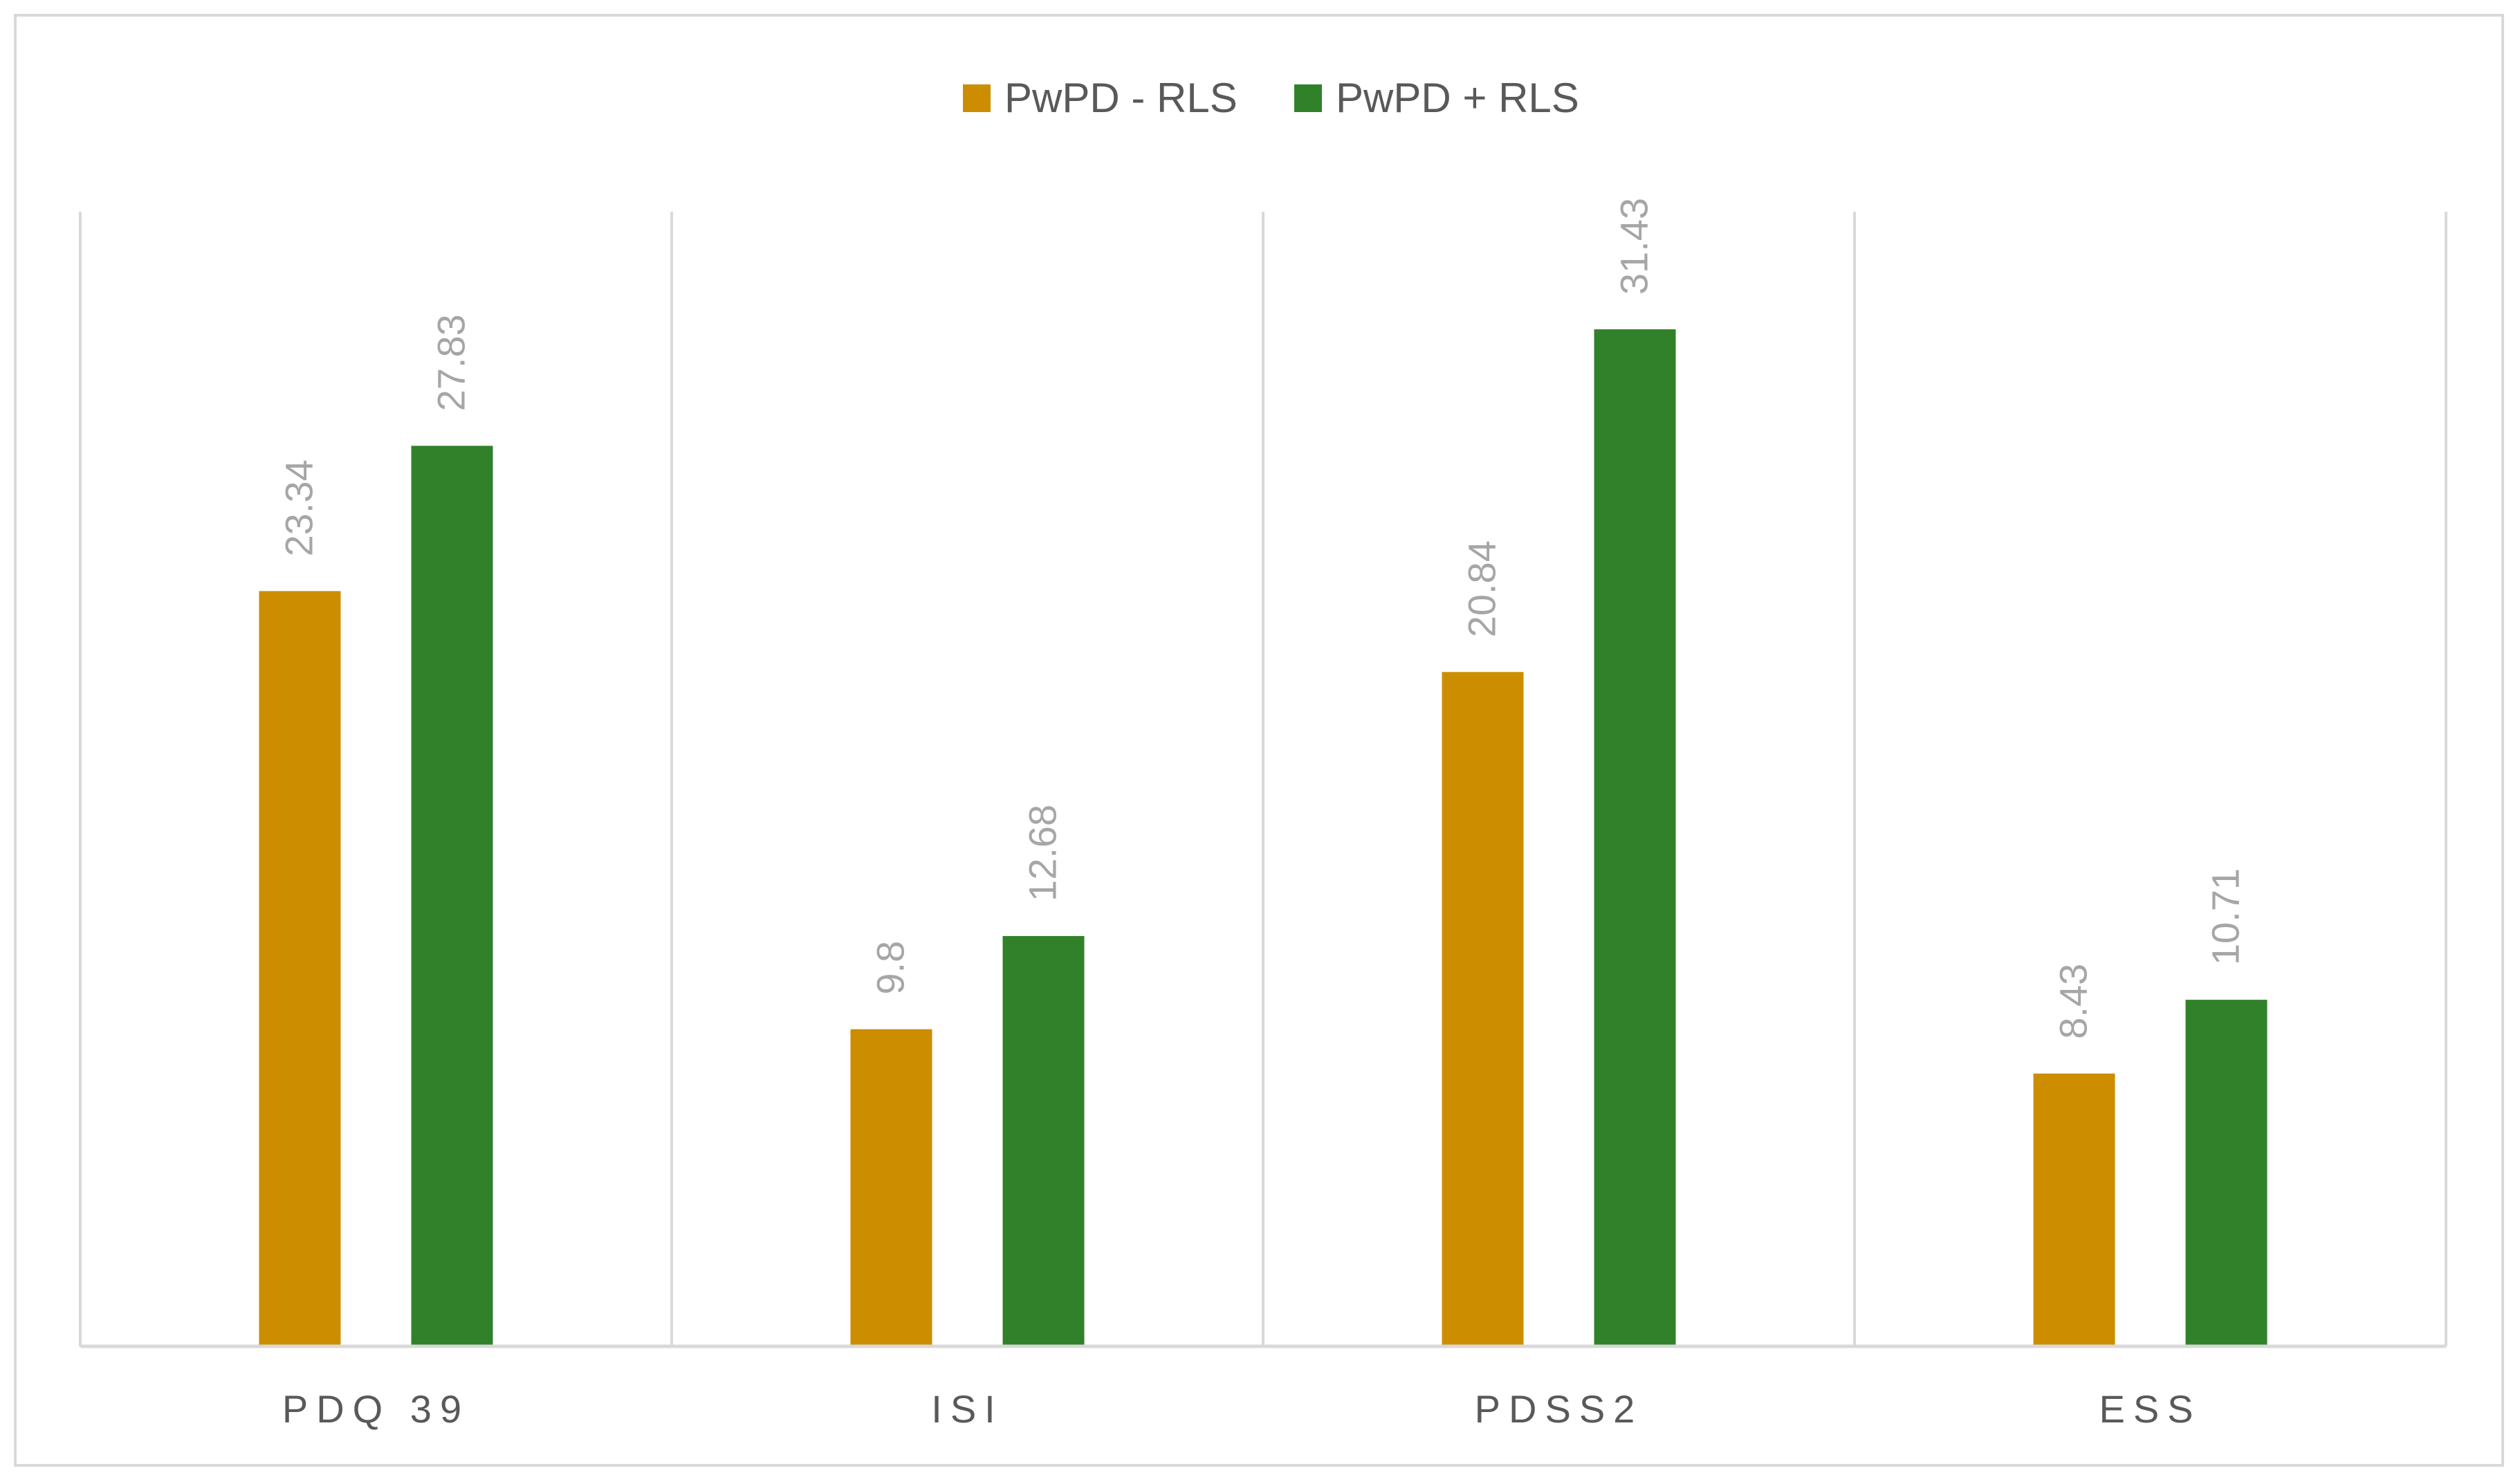 The image size is (2520, 1484). I want to click on data-label: 9.8, so click(890, 968).